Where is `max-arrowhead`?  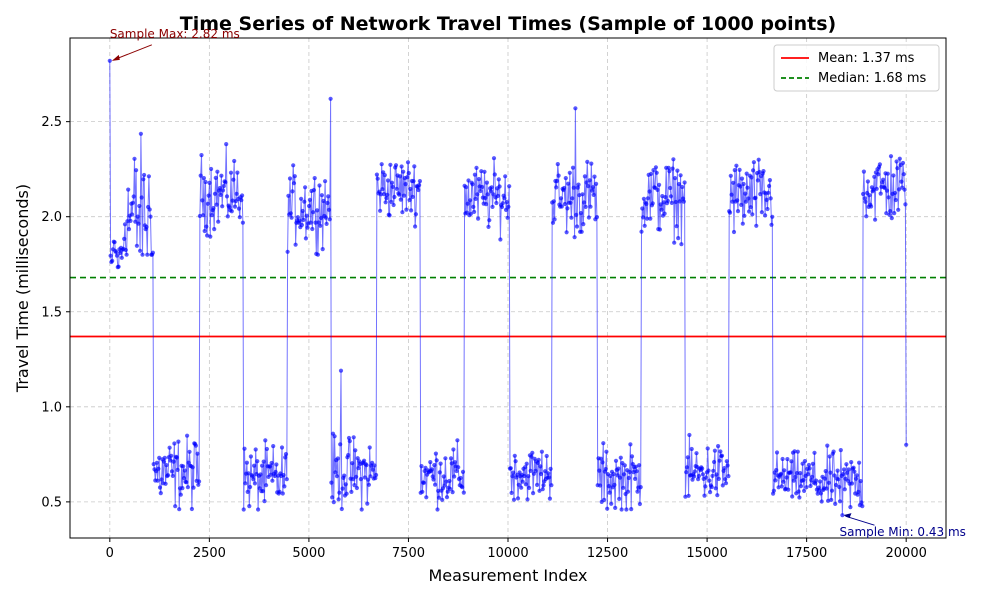 max-arrowhead is located at coordinates (115, 57).